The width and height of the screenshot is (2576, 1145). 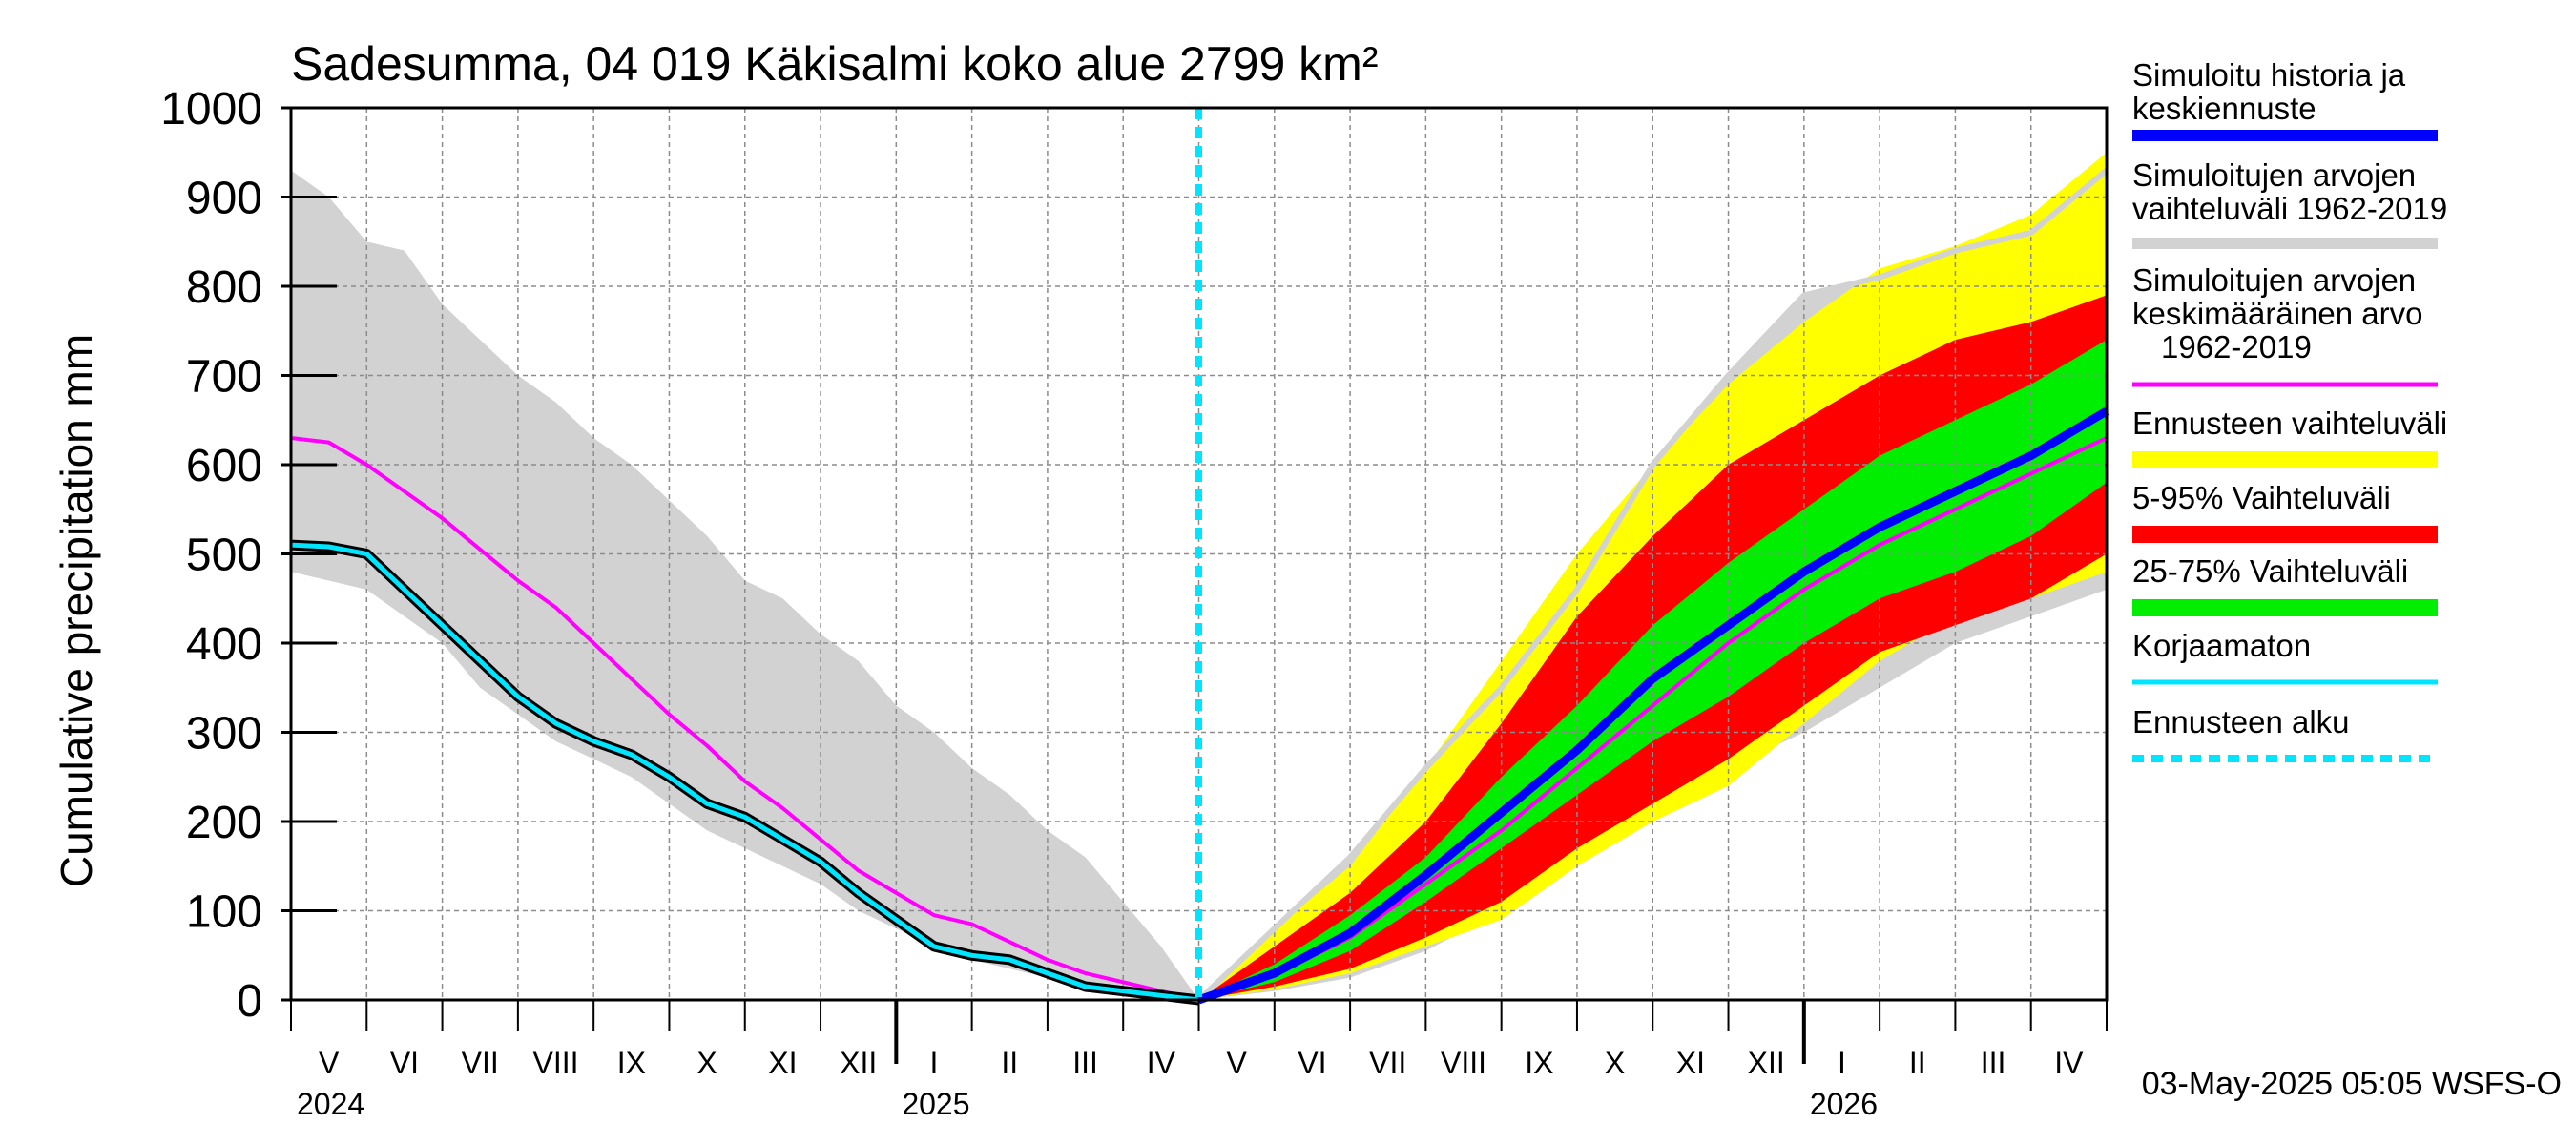 I want to click on legend-label: keskiennuste, so click(x=2224, y=109).